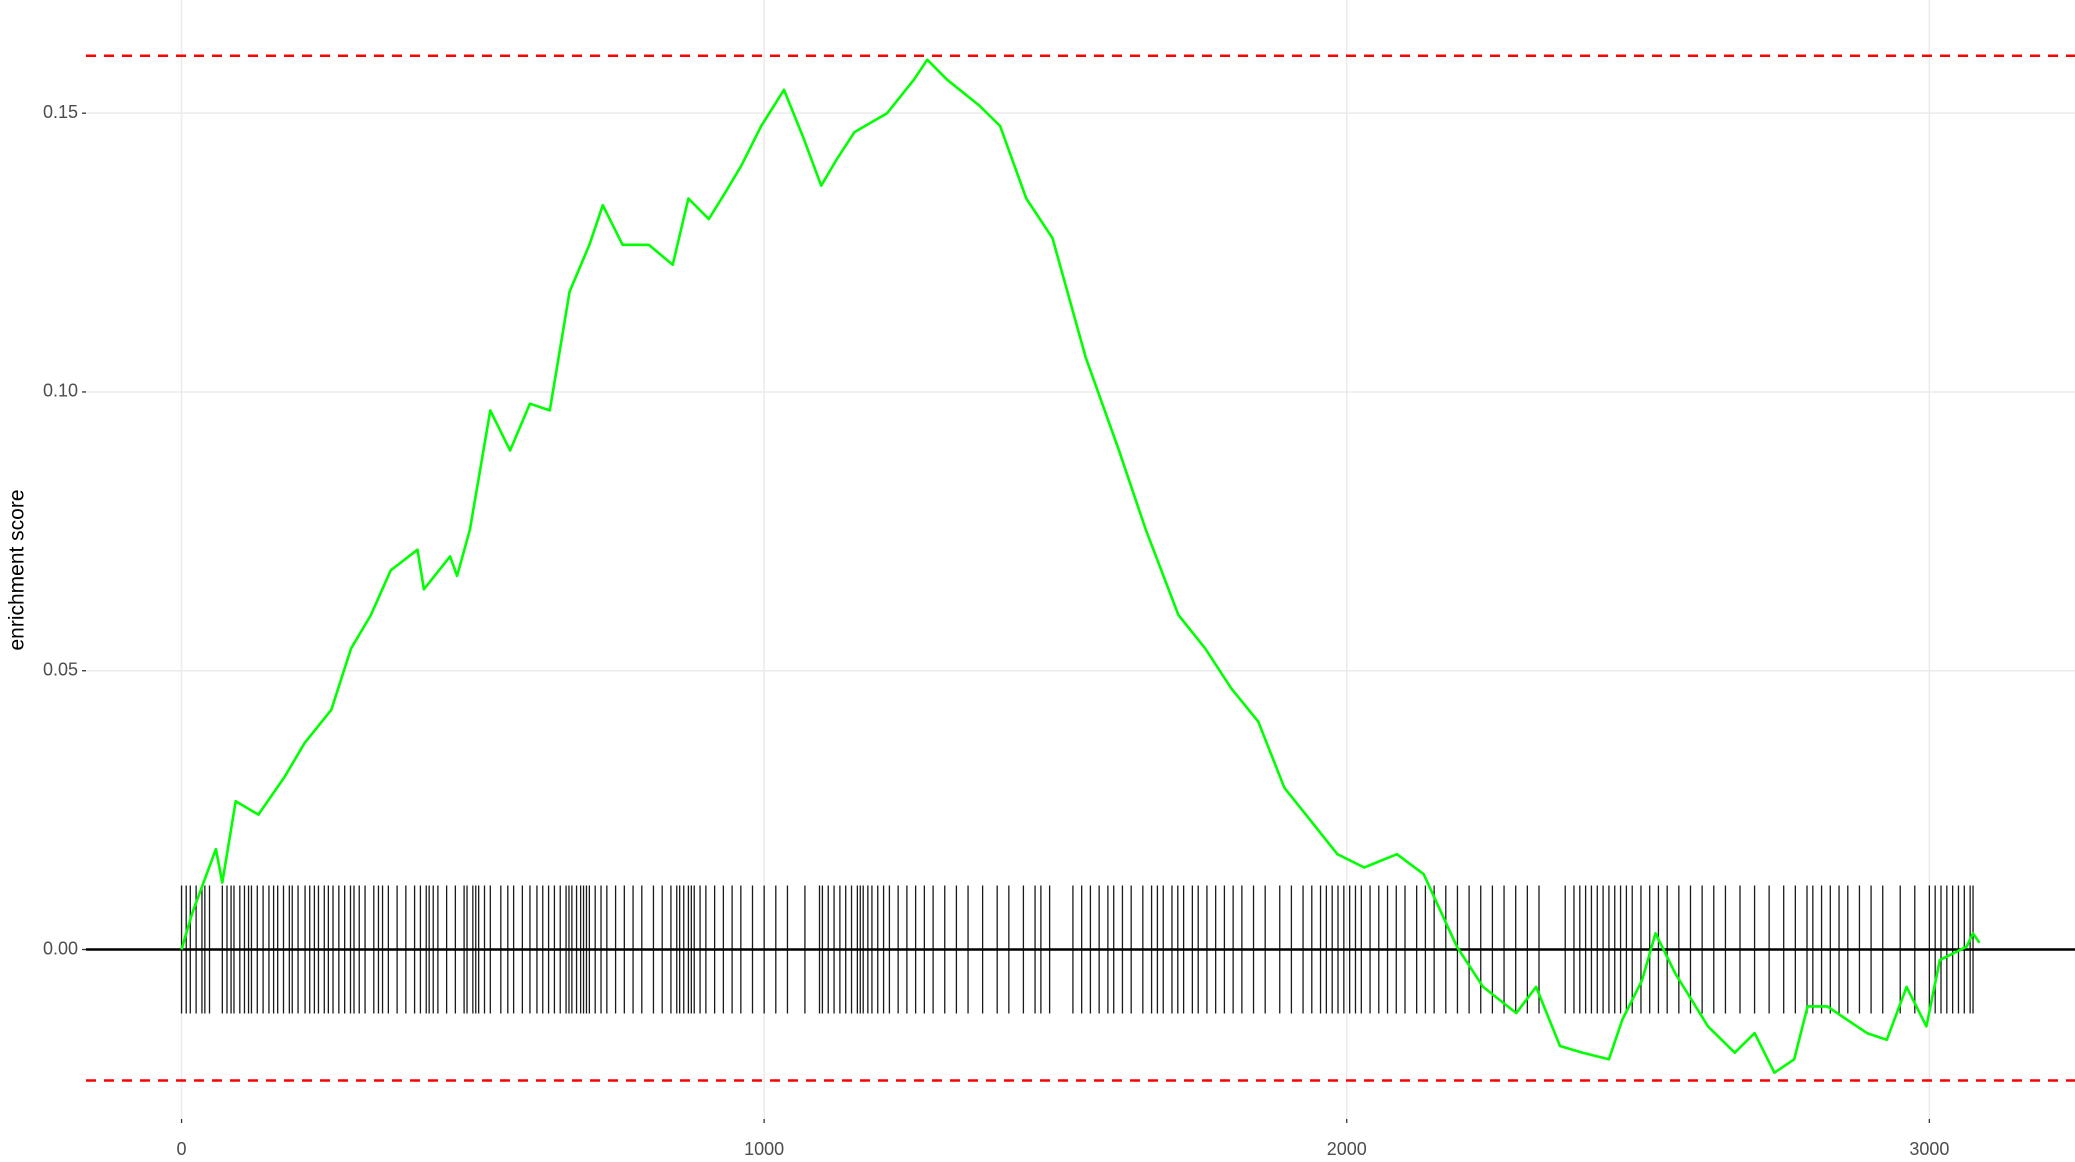 This screenshot has height=1162, width=2075. I want to click on y-tick-label: 0.00, so click(60, 948).